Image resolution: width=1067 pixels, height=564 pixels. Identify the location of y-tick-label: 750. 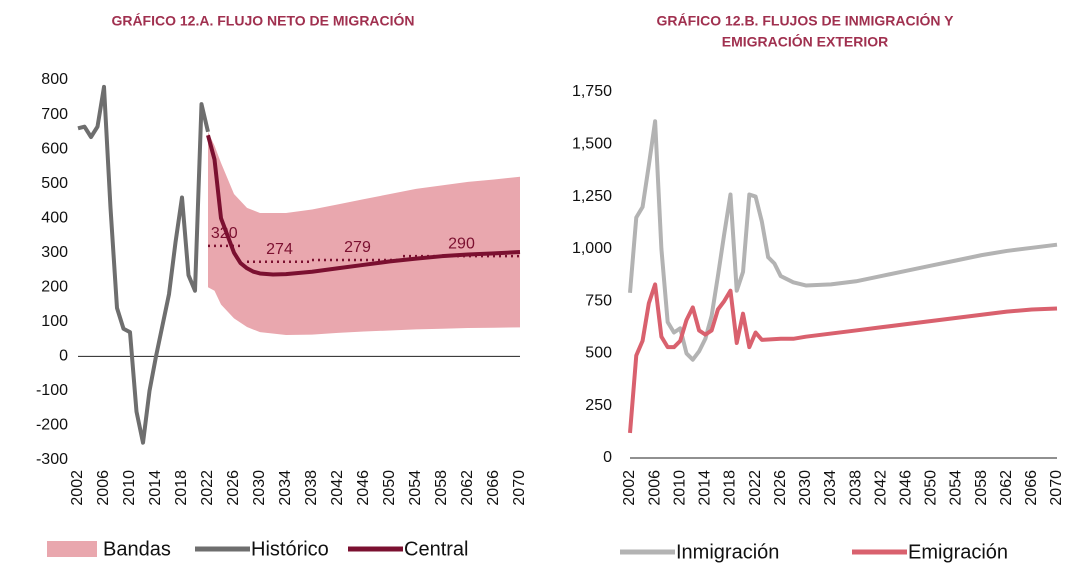
(598, 300).